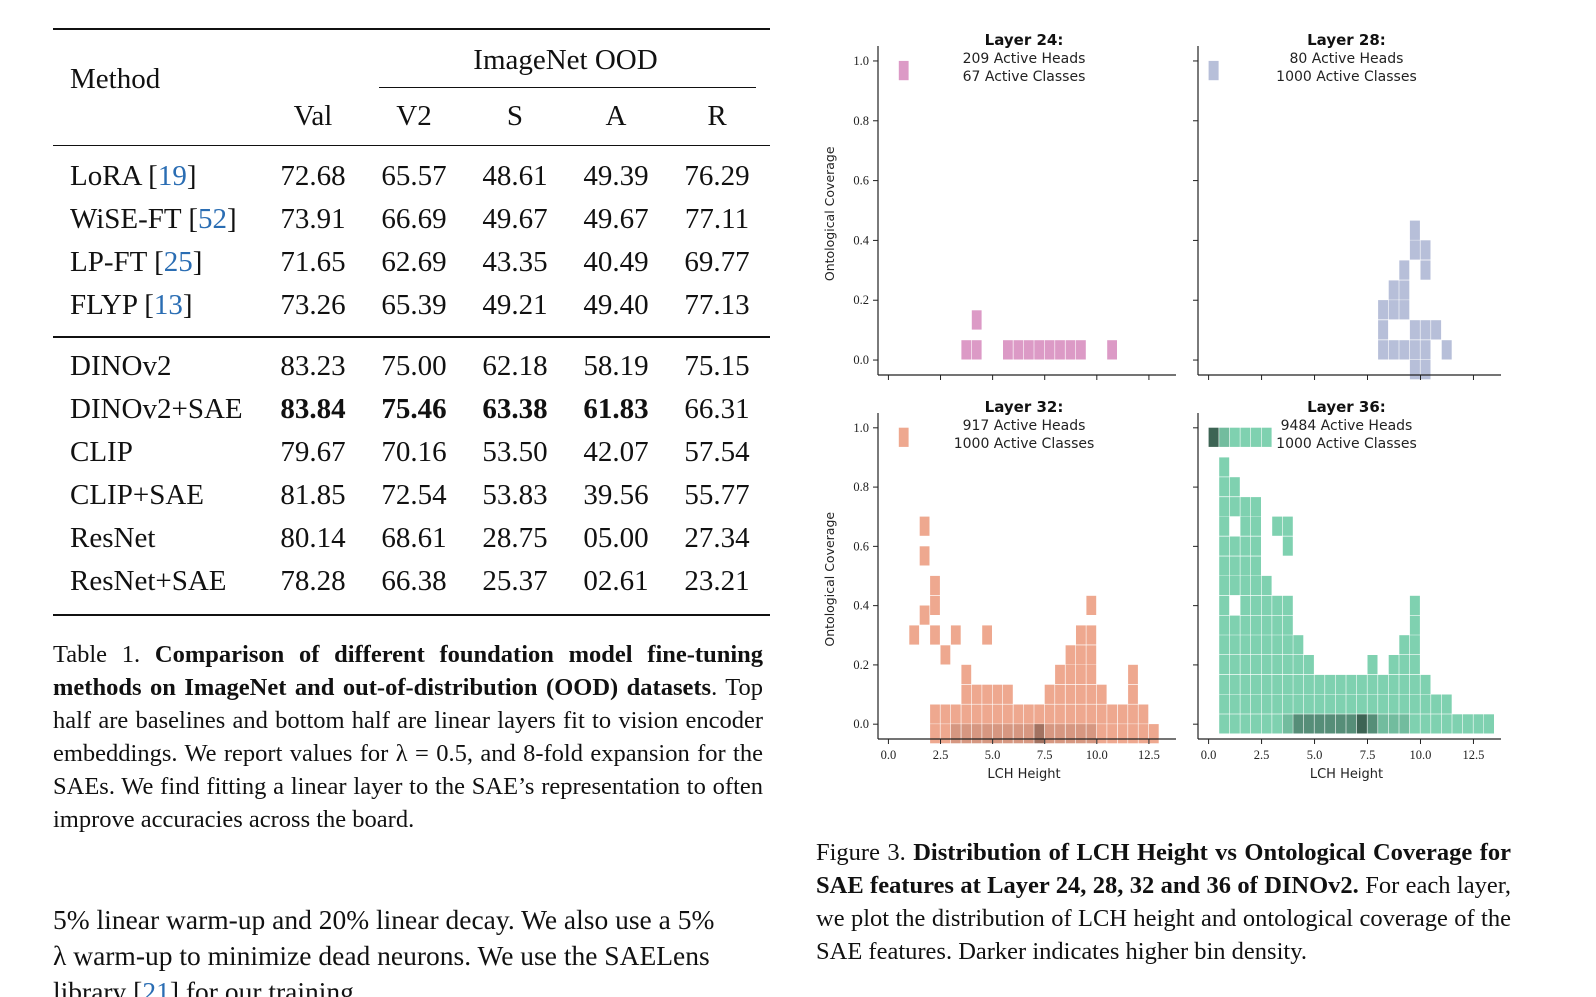 Image resolution: width=1596 pixels, height=997 pixels. Describe the element at coordinates (861, 665) in the screenshot. I see `y-tick-label: 0.2` at that location.